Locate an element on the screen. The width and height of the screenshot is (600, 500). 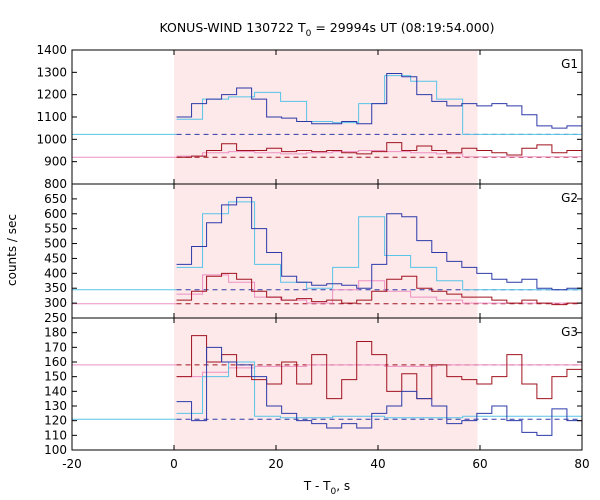
y-tick-label: 1000 is located at coordinates (51, 139).